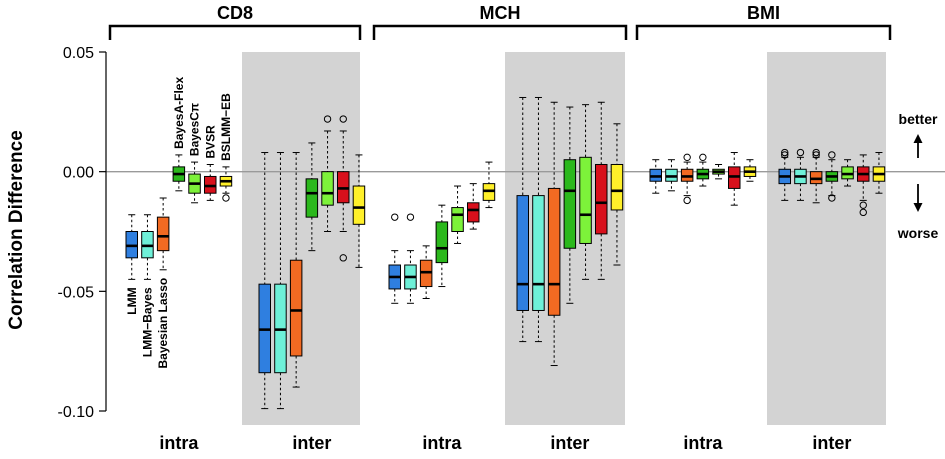  Describe the element at coordinates (918, 198) in the screenshot. I see `arrow-down-icon` at that location.